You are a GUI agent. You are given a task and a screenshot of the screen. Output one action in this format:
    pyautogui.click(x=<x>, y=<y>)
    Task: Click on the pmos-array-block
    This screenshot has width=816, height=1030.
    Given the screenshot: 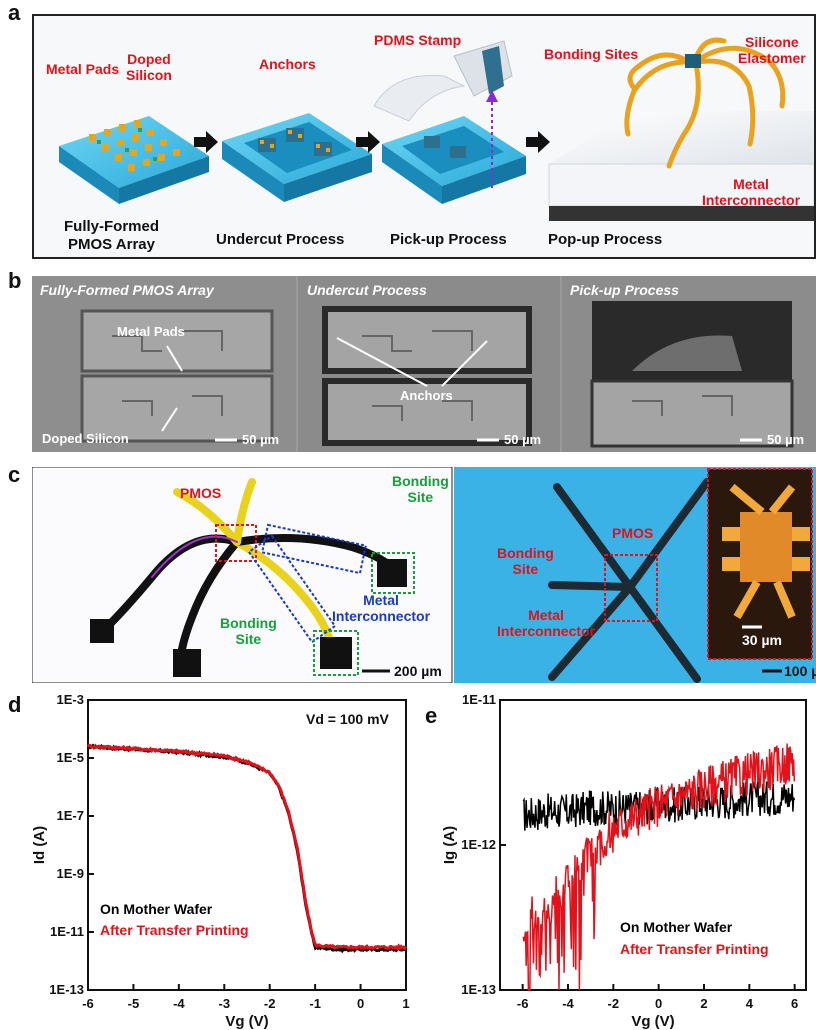 What is the action you would take?
    pyautogui.click(x=134, y=160)
    